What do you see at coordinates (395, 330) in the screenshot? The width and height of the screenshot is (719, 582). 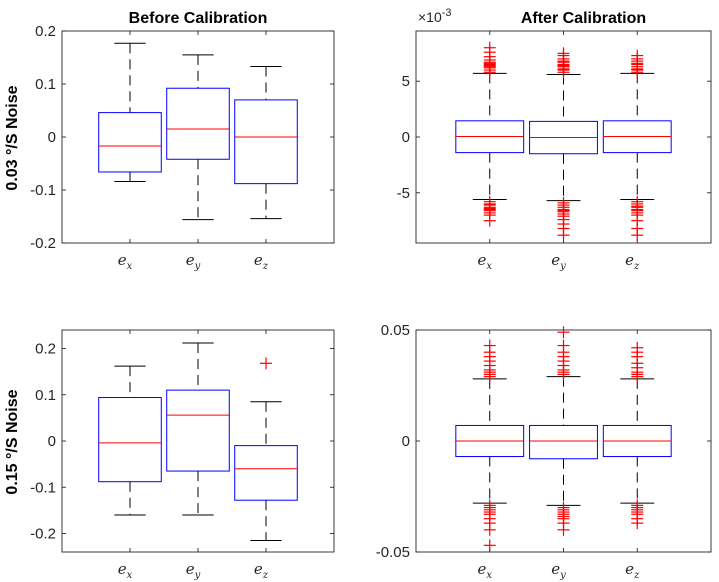 I see `y-tick-label: 0.05` at bounding box center [395, 330].